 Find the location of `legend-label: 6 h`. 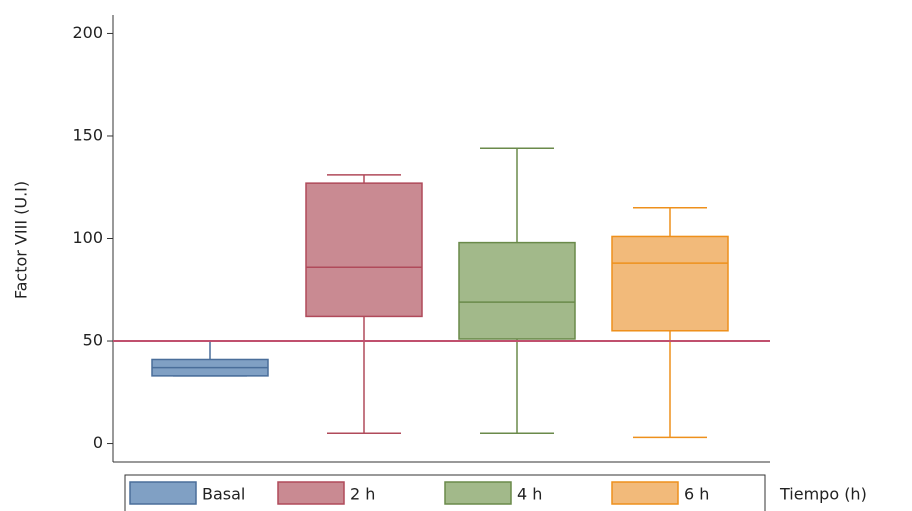

legend-label: 6 h is located at coordinates (696, 494).